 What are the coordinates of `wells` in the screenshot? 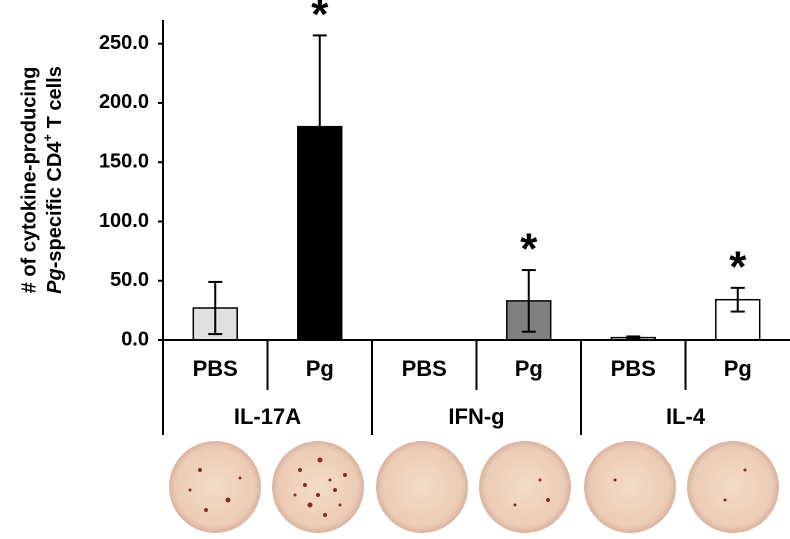 It's located at (474, 487).